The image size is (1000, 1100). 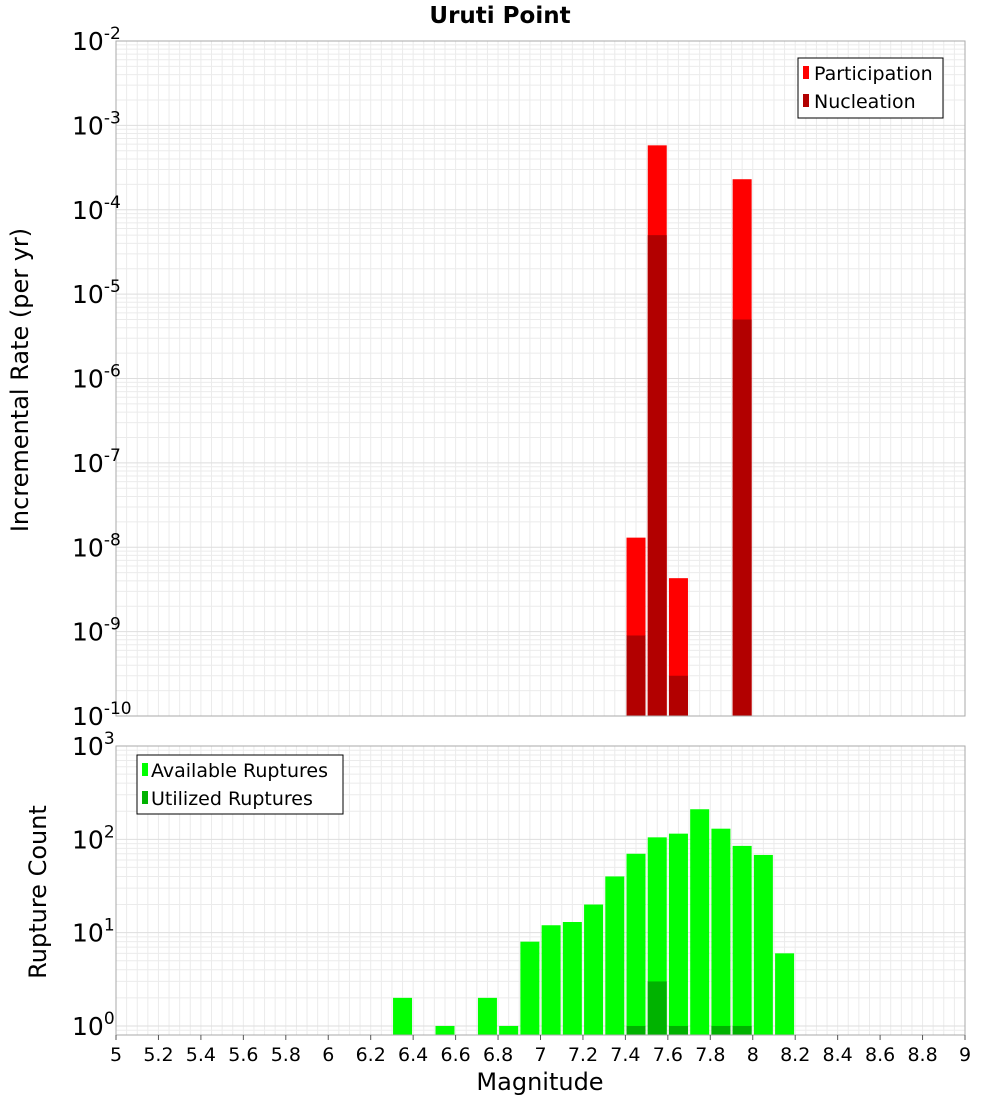 I want to click on x-tick-label: 7, so click(x=540, y=1055).